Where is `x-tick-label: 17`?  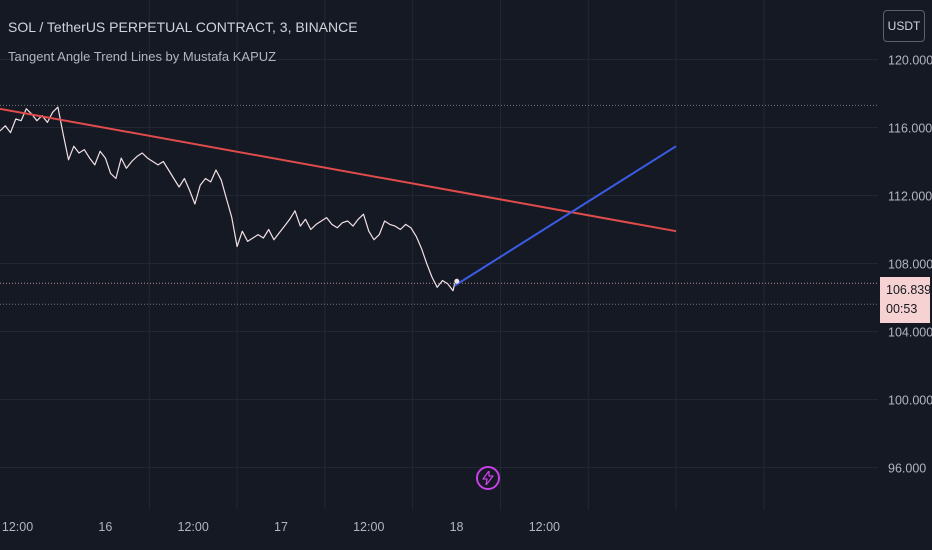
x-tick-label: 17 is located at coordinates (281, 527).